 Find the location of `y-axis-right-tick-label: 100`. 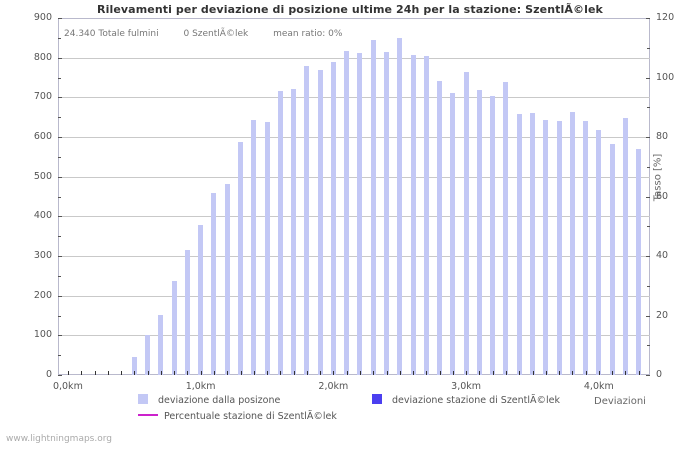

y-axis-right-tick-label: 100 is located at coordinates (665, 77).